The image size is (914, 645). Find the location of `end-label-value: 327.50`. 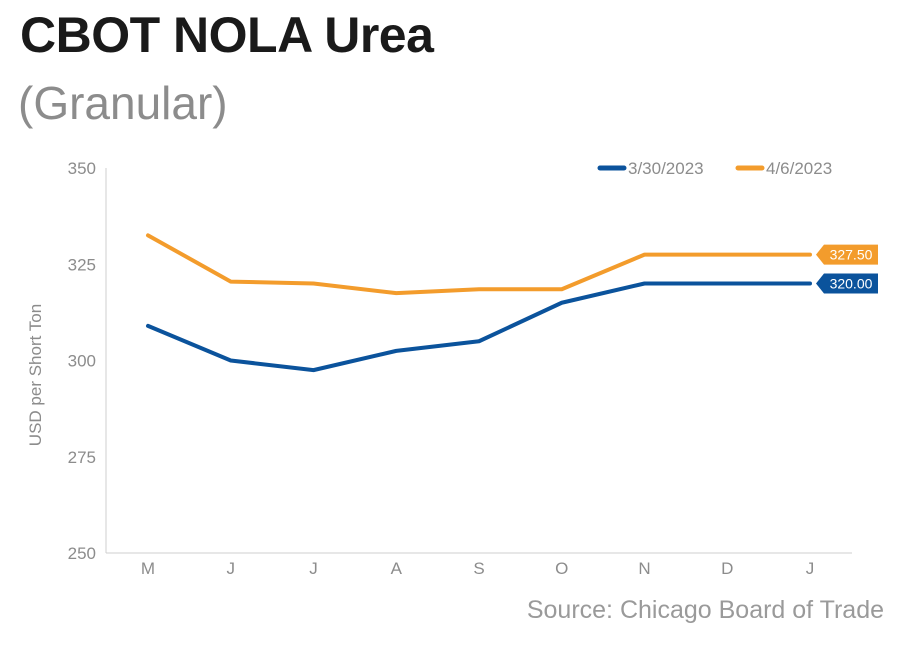

end-label-value: 327.50 is located at coordinates (851, 255).